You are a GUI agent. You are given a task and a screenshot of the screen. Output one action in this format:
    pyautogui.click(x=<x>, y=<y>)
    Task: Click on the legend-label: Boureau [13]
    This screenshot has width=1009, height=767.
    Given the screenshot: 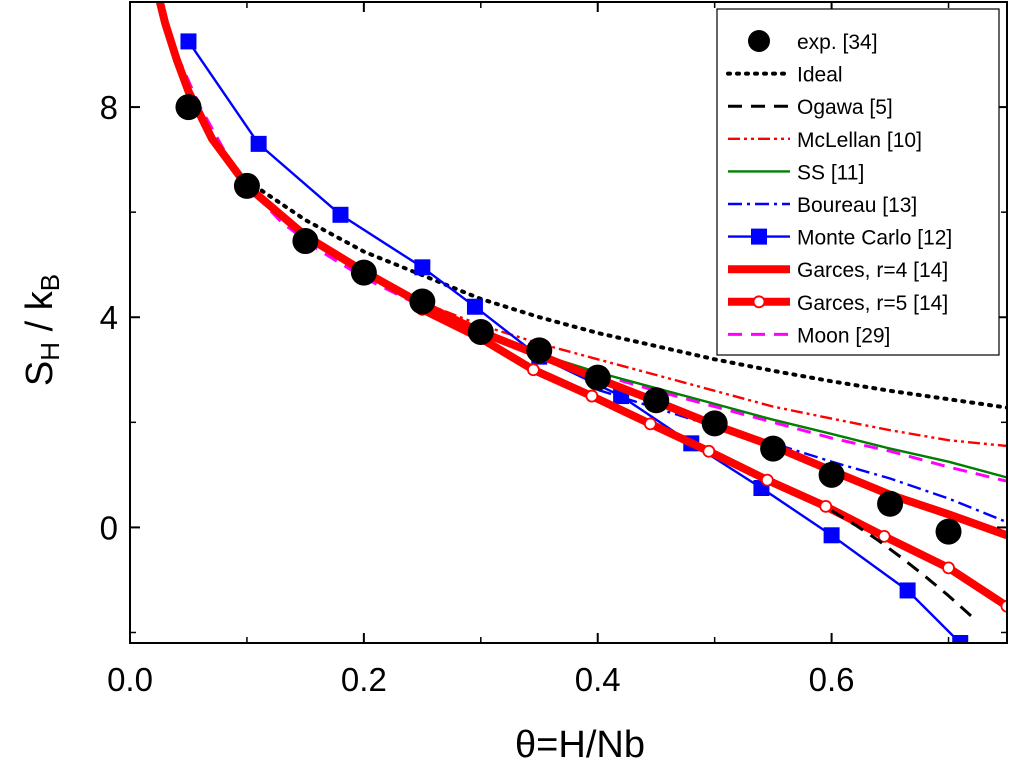 What is the action you would take?
    pyautogui.click(x=857, y=205)
    